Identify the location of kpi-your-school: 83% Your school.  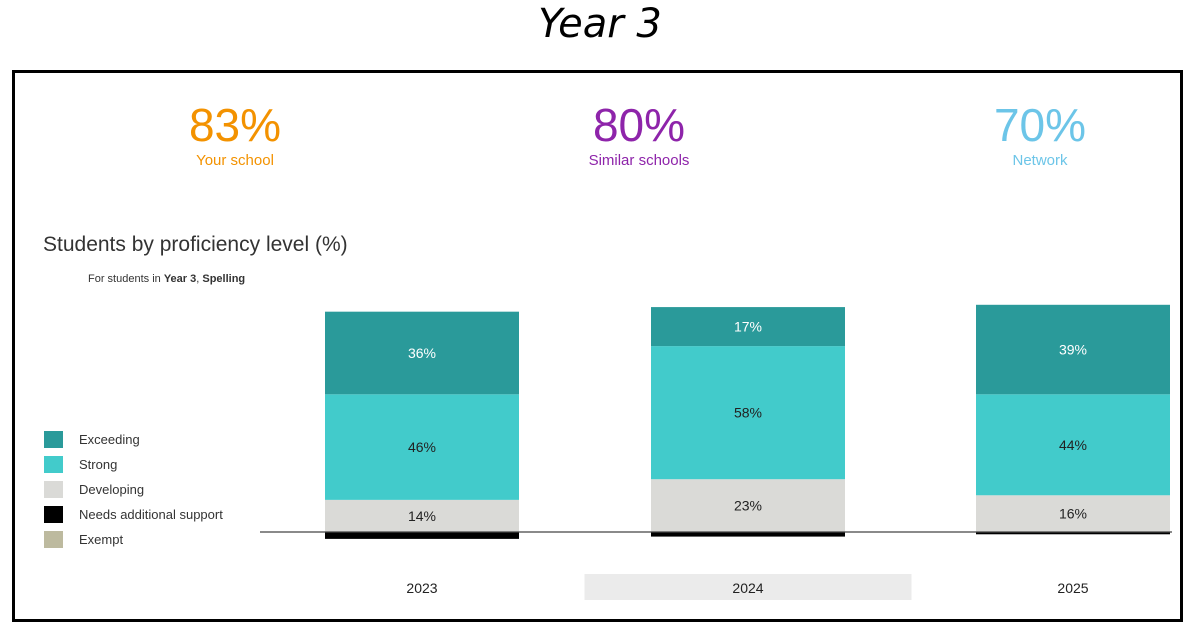
(235, 135).